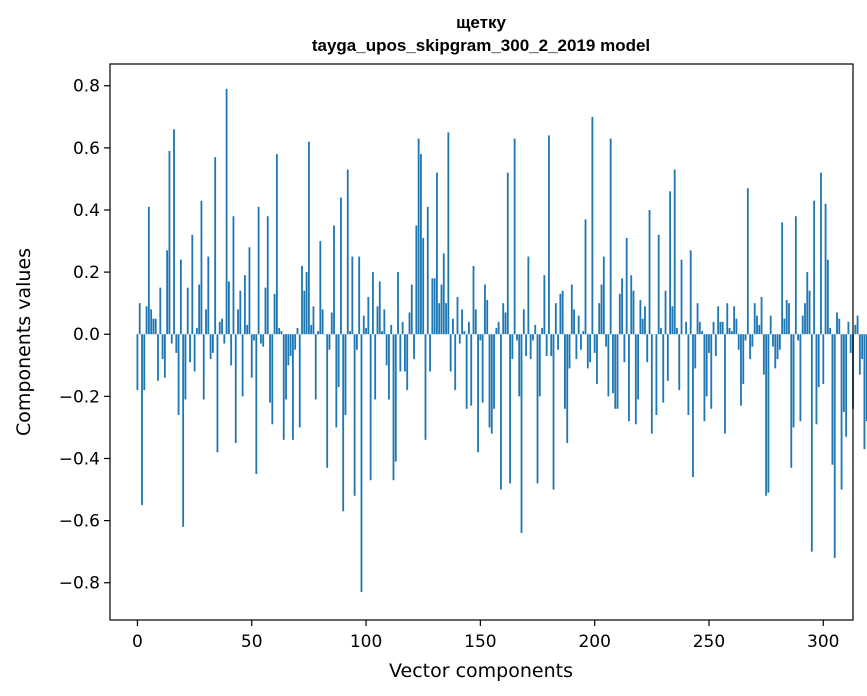  What do you see at coordinates (480, 642) in the screenshot?
I see `x-tick-label: 150` at bounding box center [480, 642].